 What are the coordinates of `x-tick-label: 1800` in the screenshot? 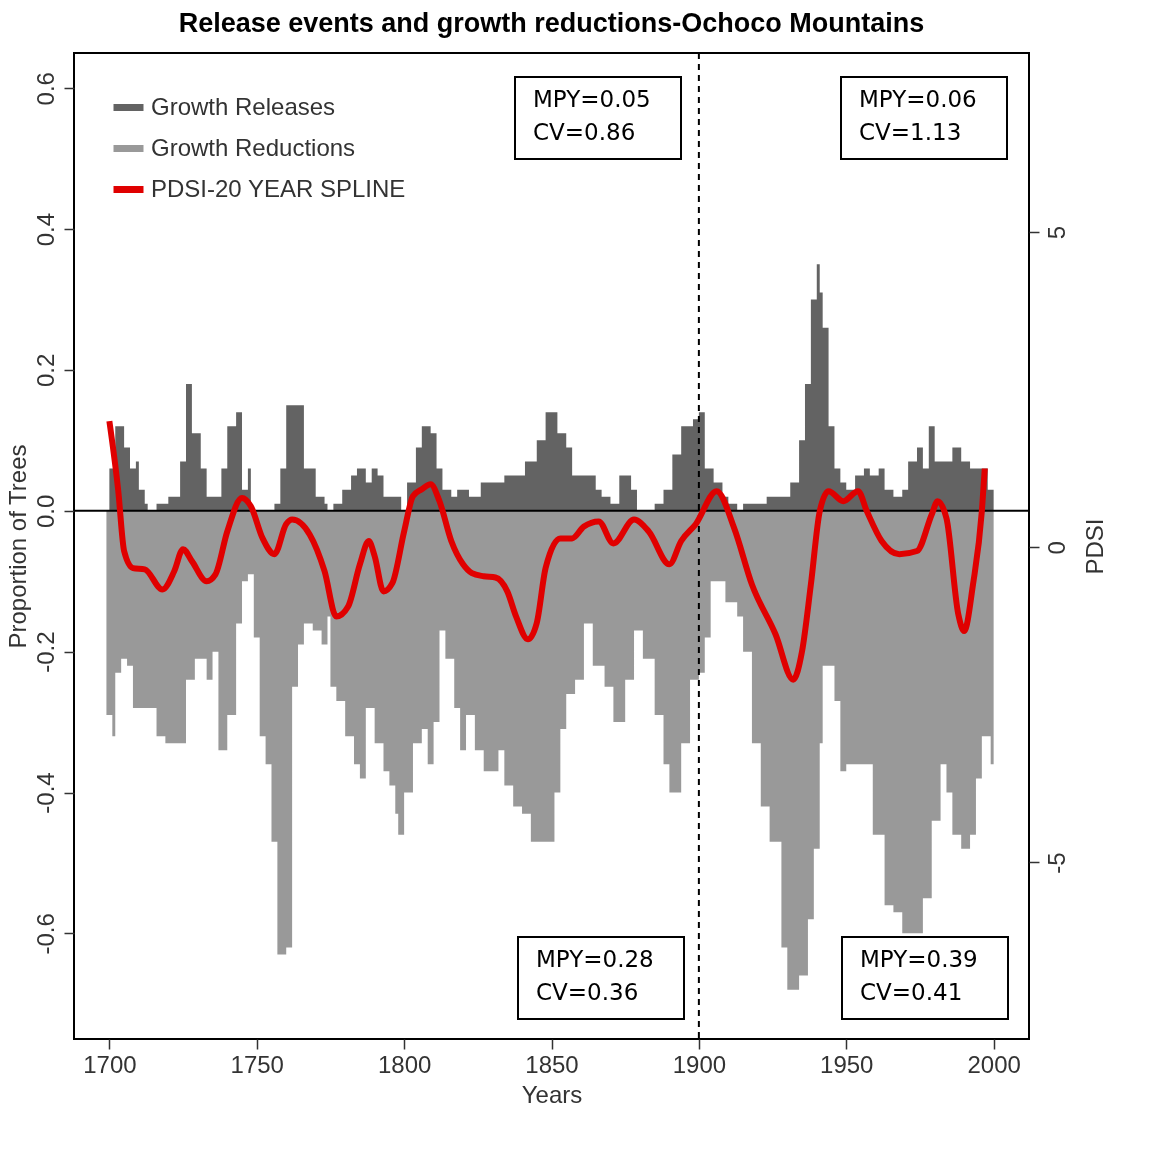 It's located at (404, 1064).